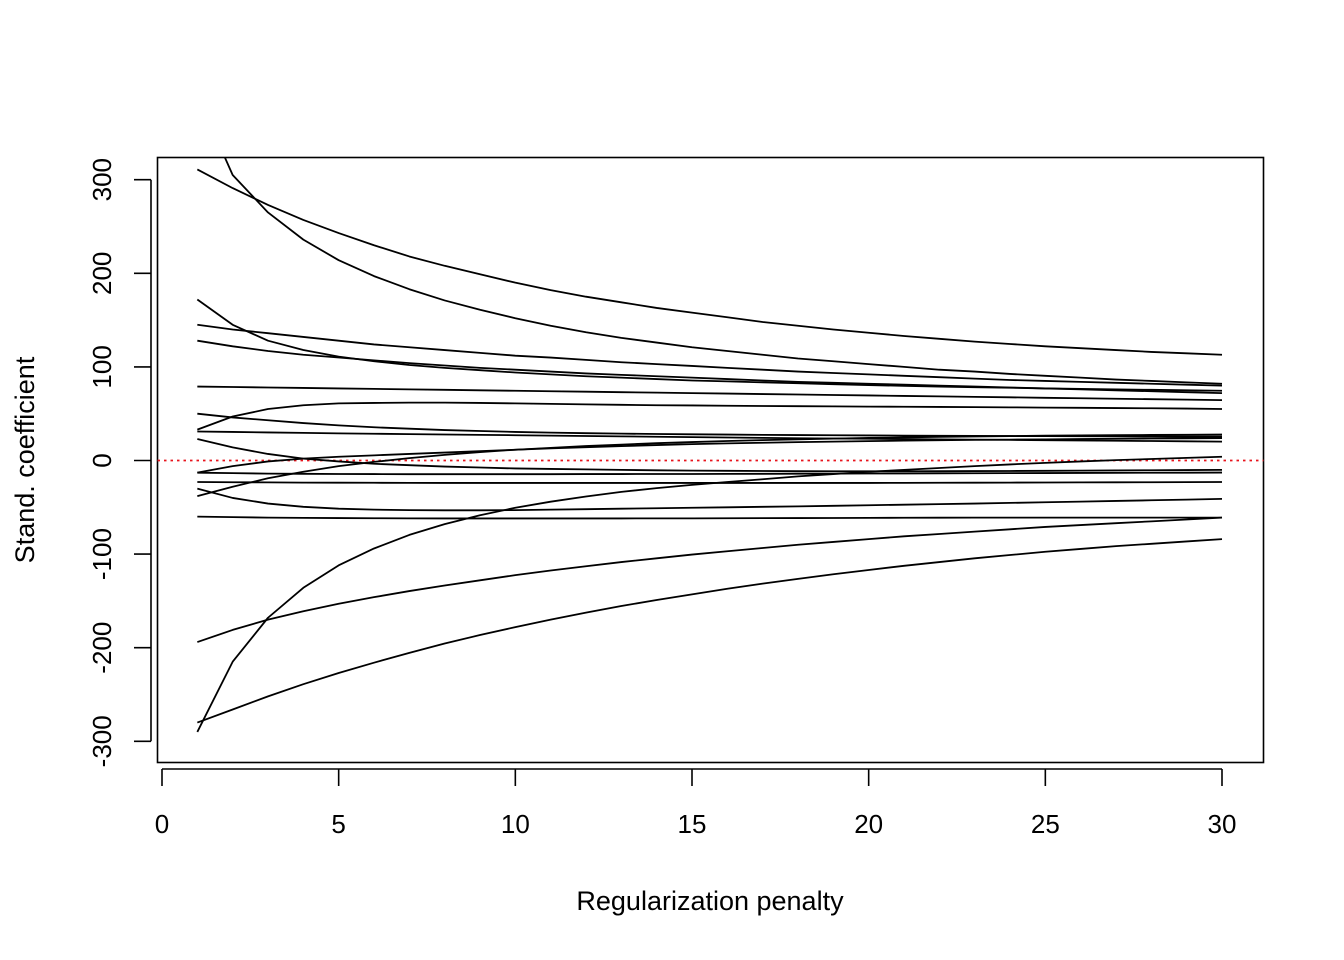  I want to click on x-tick-label: 10, so click(515, 824).